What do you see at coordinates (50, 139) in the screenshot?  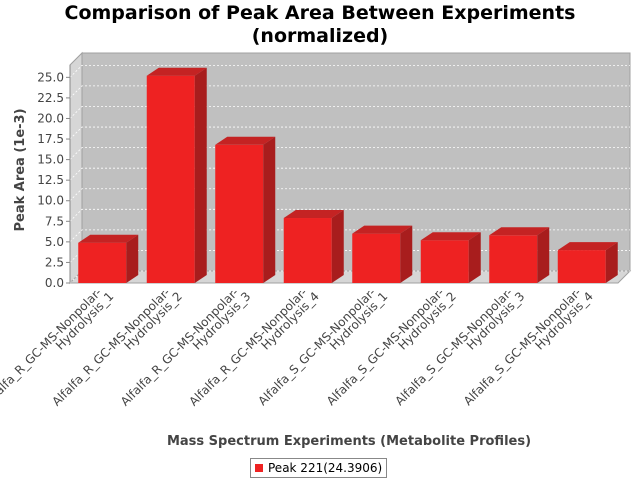 I see `y-tick-label: 17.5` at bounding box center [50, 139].